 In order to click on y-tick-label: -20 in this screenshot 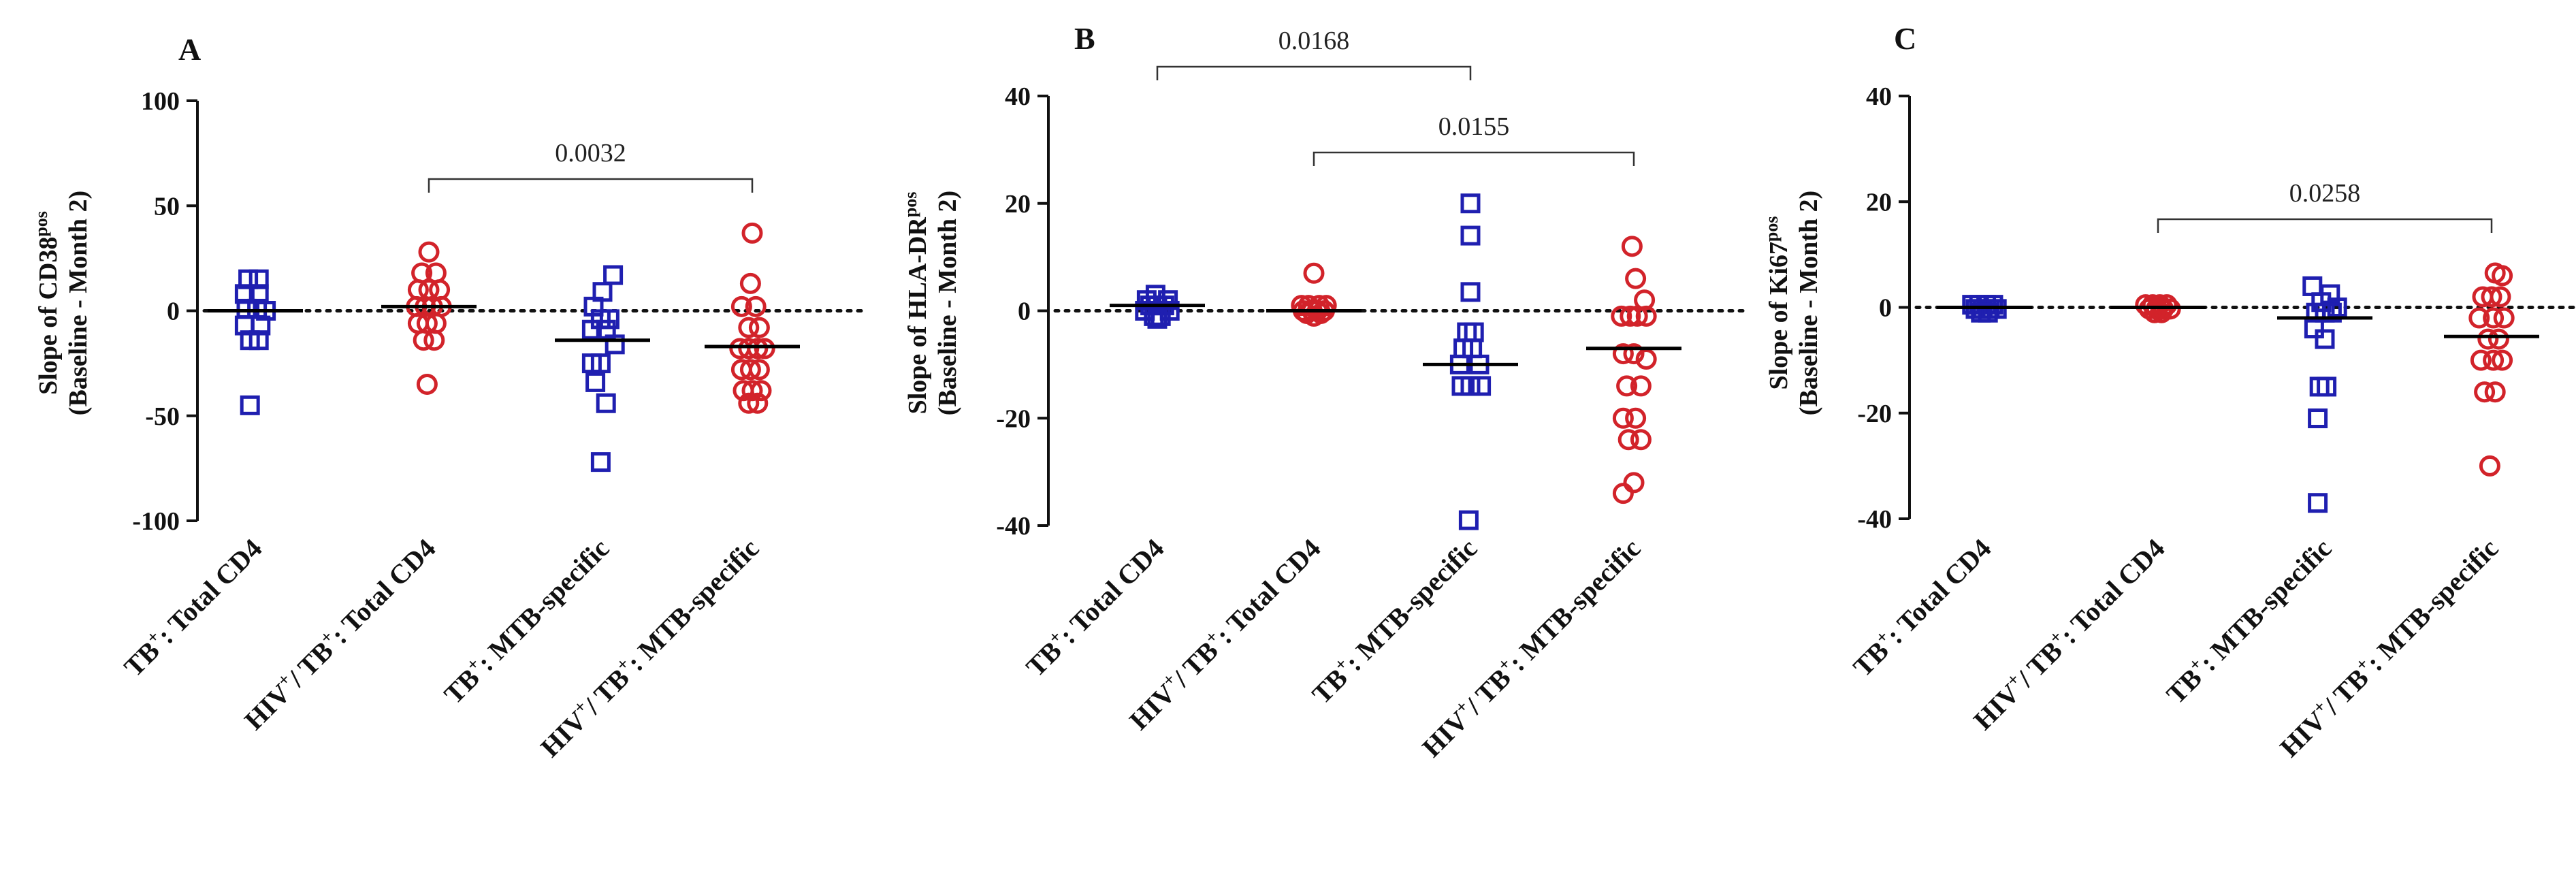, I will do `click(1014, 418)`.